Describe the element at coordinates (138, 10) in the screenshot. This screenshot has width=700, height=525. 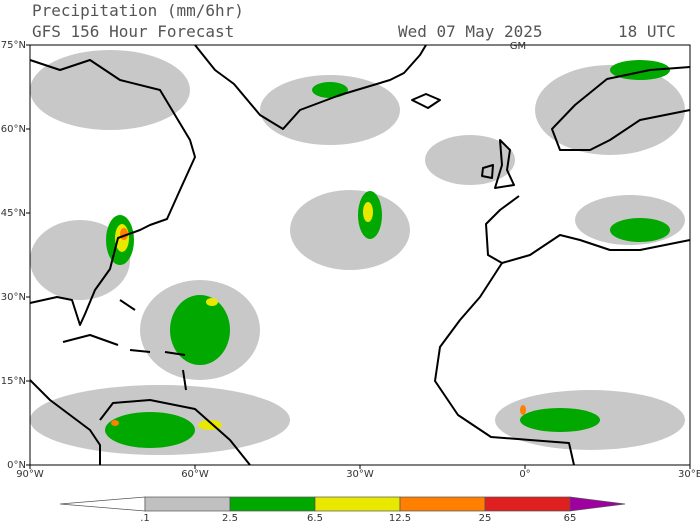
I see `title: Precipitation (mm/6hr)` at that location.